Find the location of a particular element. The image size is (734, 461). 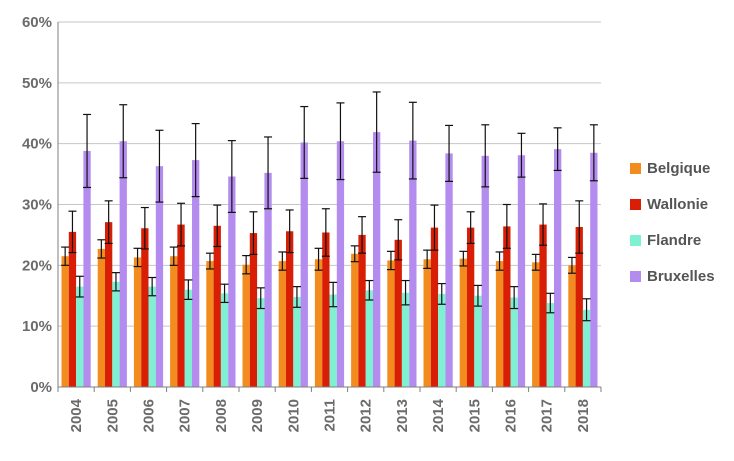

bar-wallonie-2014 is located at coordinates (434, 307).